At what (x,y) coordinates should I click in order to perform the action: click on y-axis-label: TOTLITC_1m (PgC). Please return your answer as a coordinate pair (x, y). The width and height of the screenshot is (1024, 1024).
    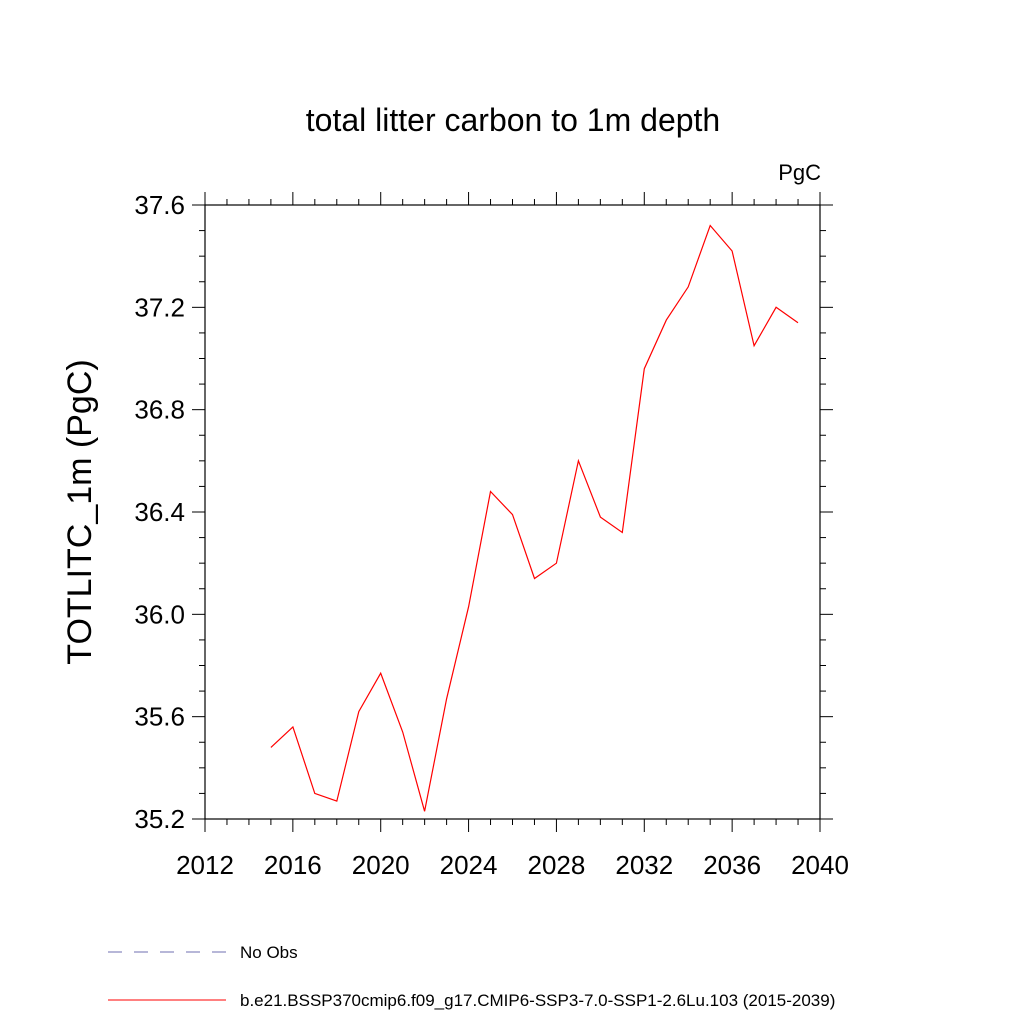
    Looking at the image, I should click on (80, 511).